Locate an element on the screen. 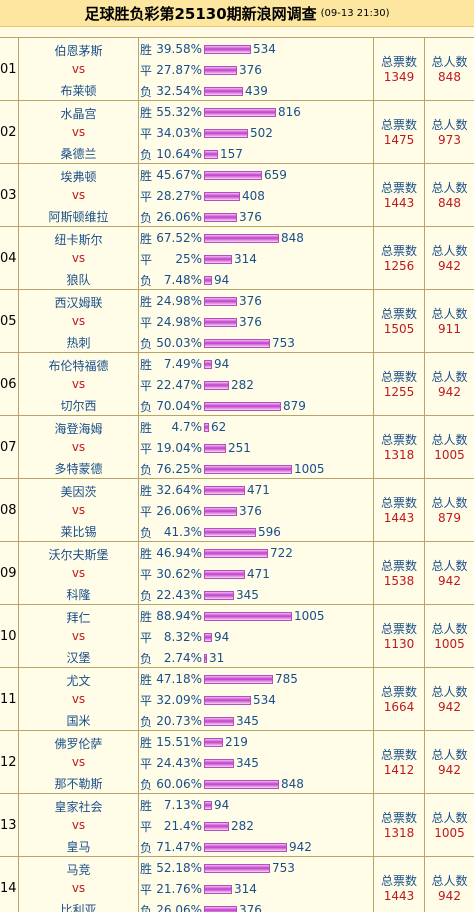 Image resolution: width=474 pixels, height=912 pixels. home-team: 西汉姆联 is located at coordinates (78, 303).